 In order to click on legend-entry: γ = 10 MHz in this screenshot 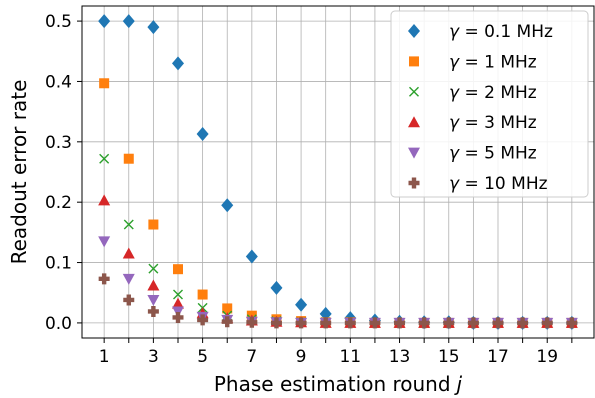, I will do `click(478, 184)`.